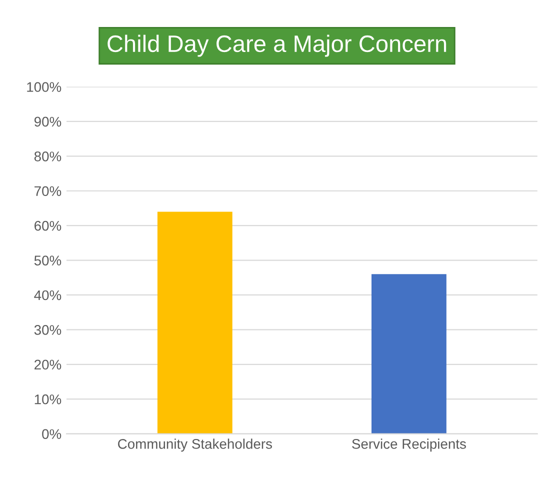  I want to click on y-tick-label: 40%, so click(48, 295).